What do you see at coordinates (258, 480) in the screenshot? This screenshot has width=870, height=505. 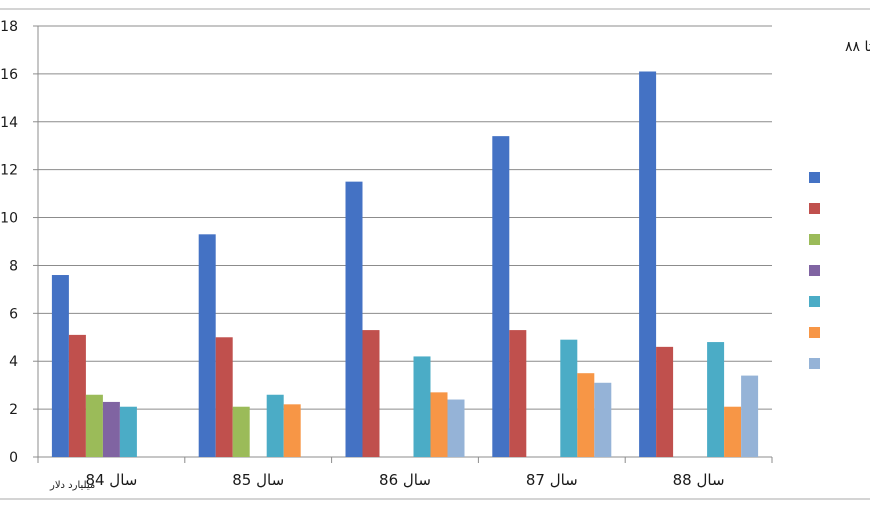 I see `x-category-label: سال 85` at bounding box center [258, 480].